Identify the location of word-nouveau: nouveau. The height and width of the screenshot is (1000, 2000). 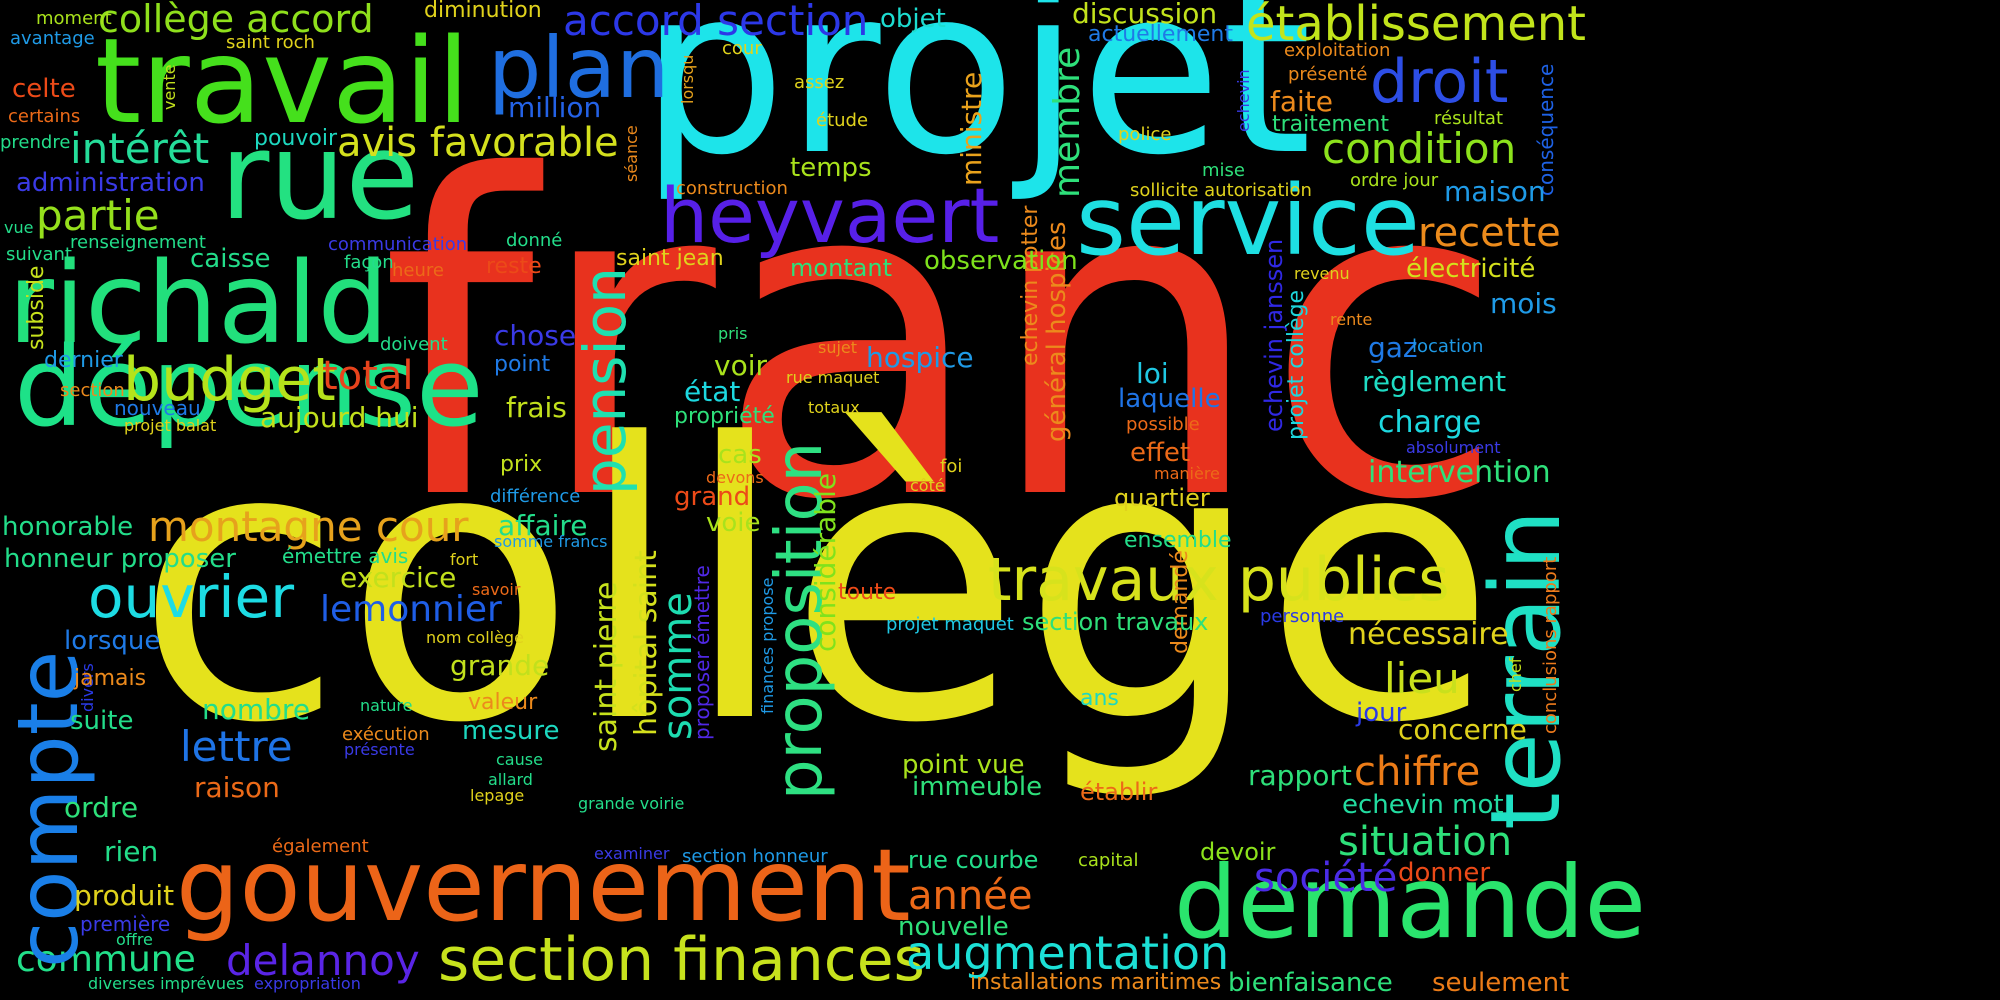
(157, 408).